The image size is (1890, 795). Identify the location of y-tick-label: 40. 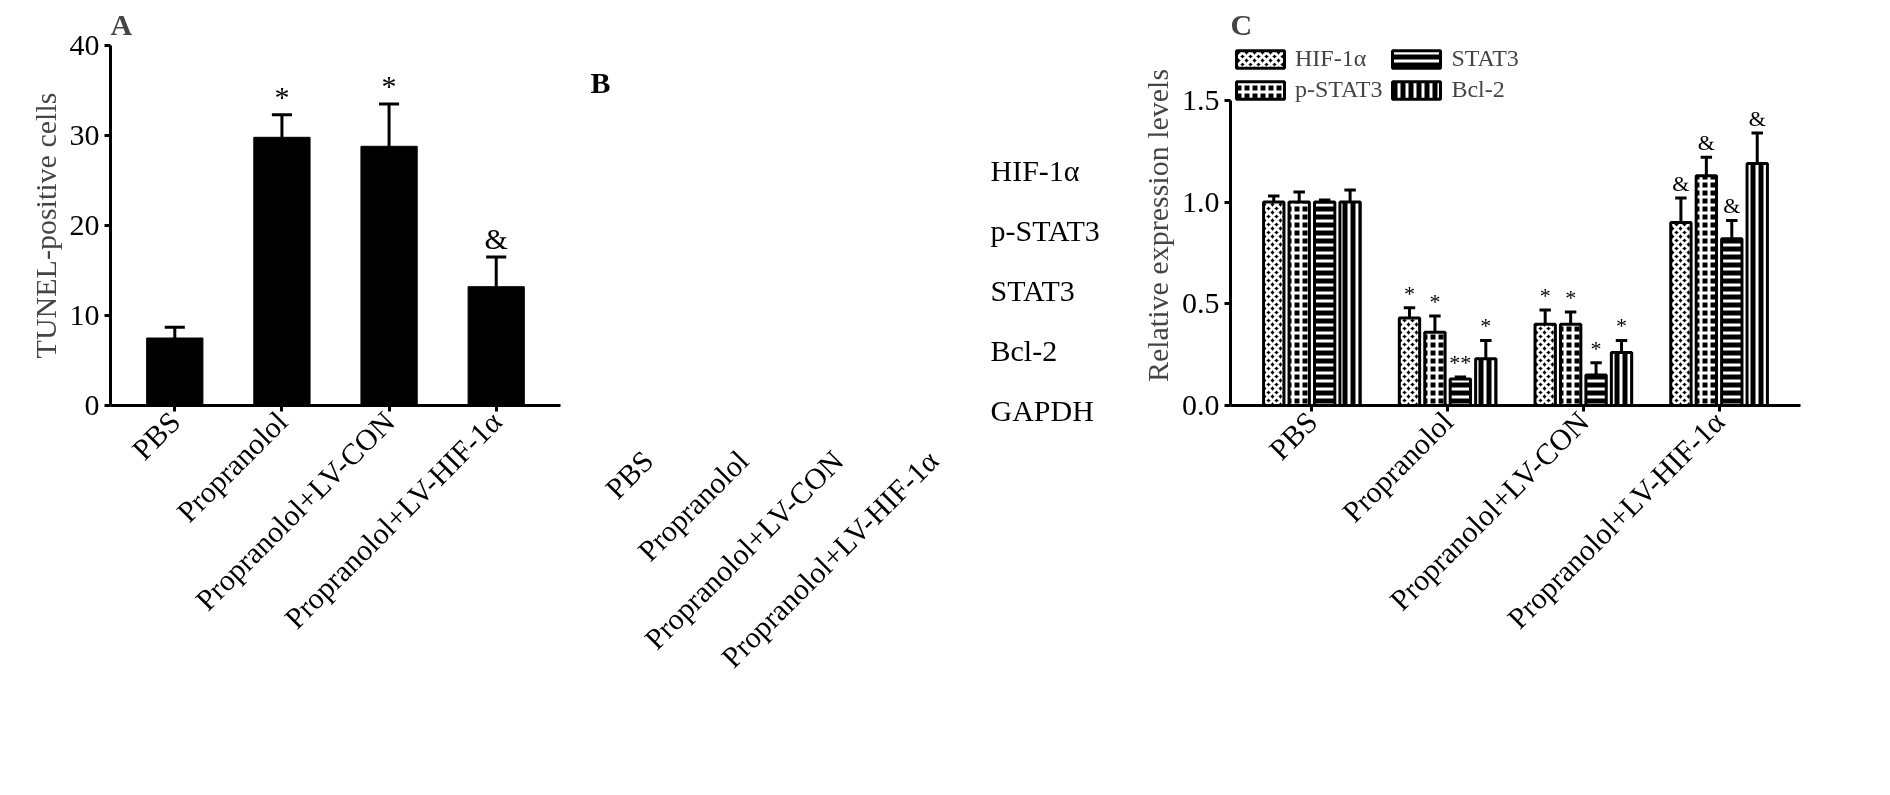
(84, 44).